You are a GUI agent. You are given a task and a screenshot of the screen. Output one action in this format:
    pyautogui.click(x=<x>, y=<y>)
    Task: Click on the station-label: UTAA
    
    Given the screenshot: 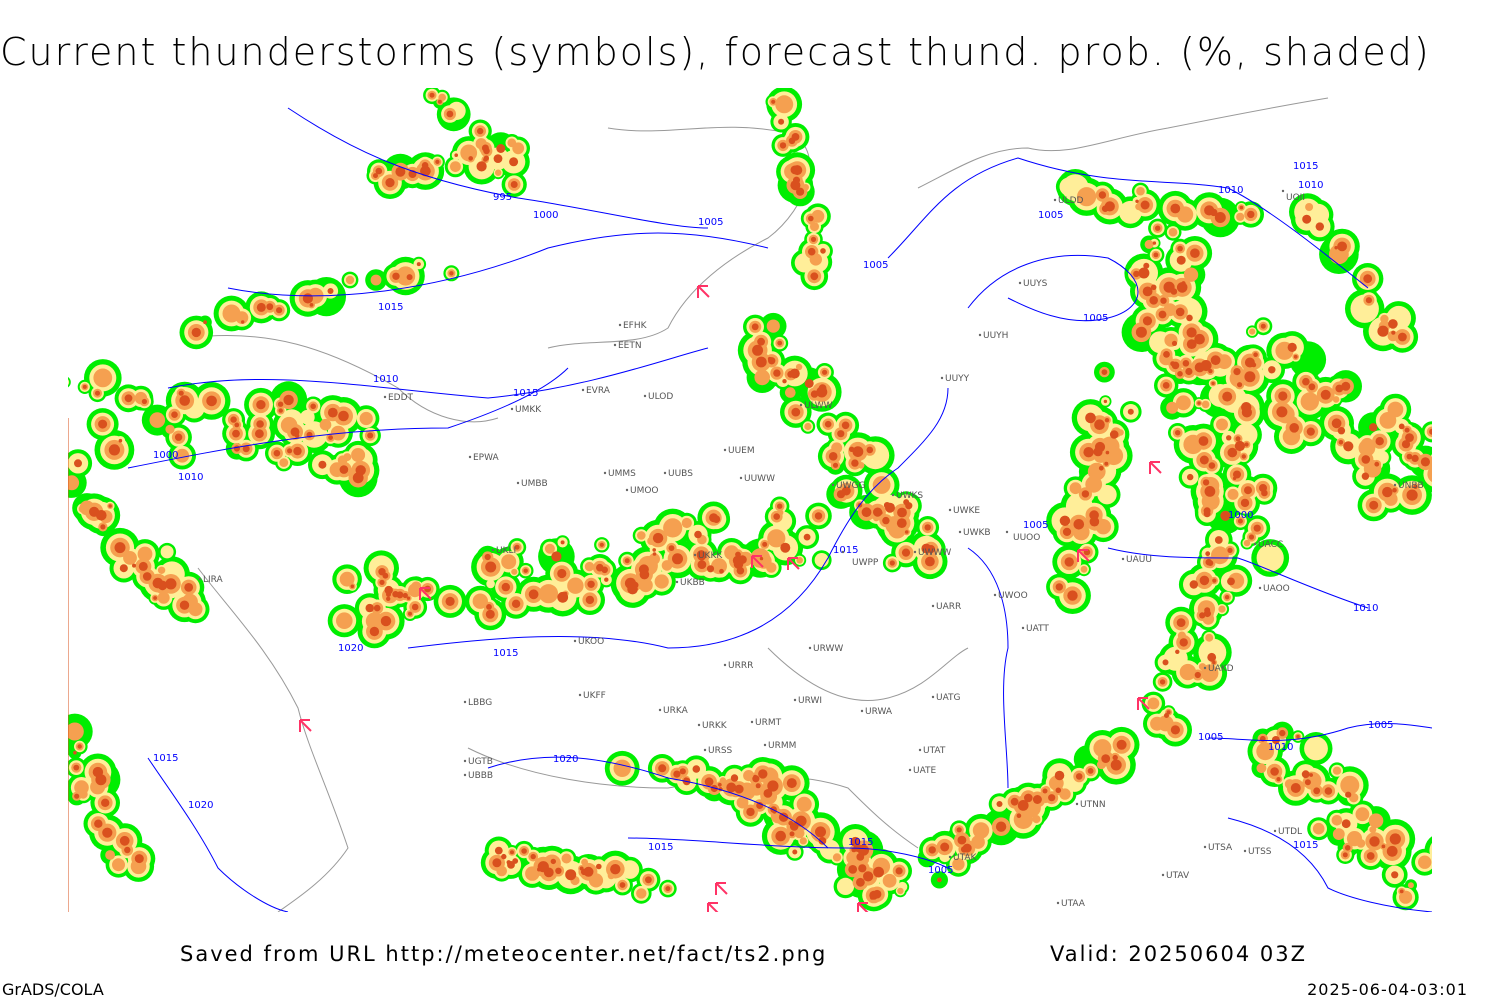 What is the action you would take?
    pyautogui.click(x=1073, y=904)
    